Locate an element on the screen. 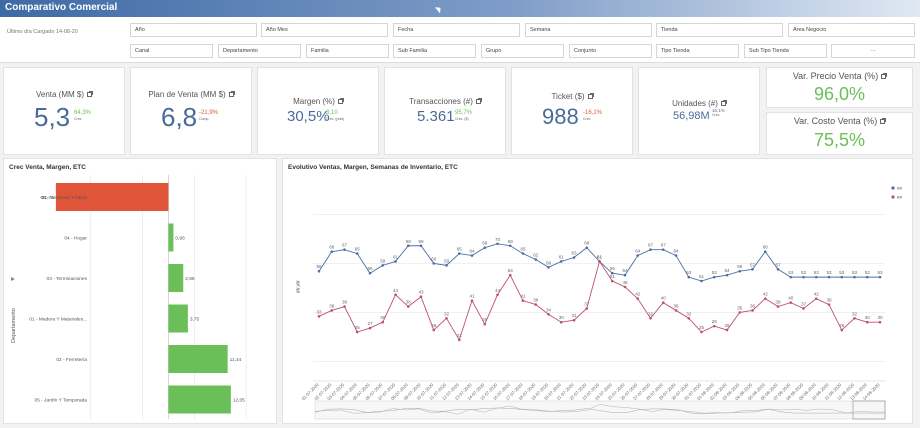 This screenshot has width=920, height=428. kpi-plan-venta: Plan de Venta (MM $) 6,8 -21,9% Cump. is located at coordinates (191, 111).